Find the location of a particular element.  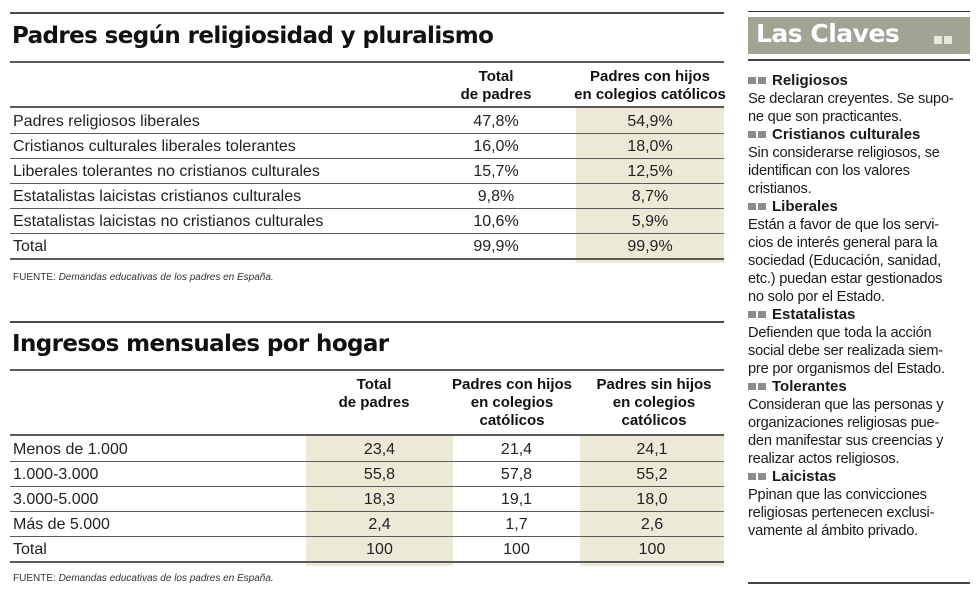

claves-term-label: Tolerantes is located at coordinates (809, 386).